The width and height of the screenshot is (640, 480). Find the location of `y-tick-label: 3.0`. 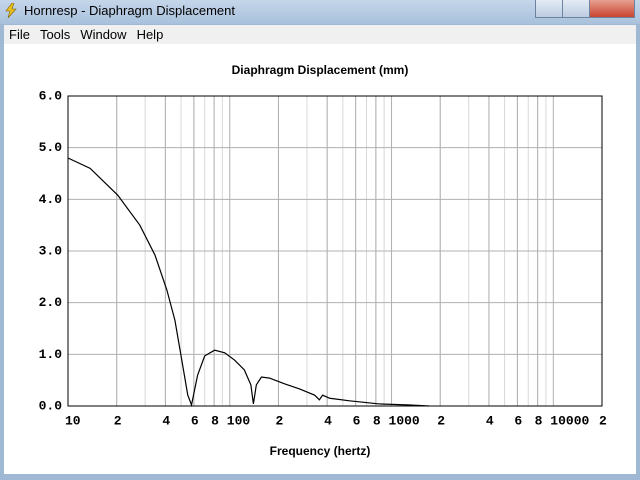

y-tick-label: 3.0 is located at coordinates (51, 250).